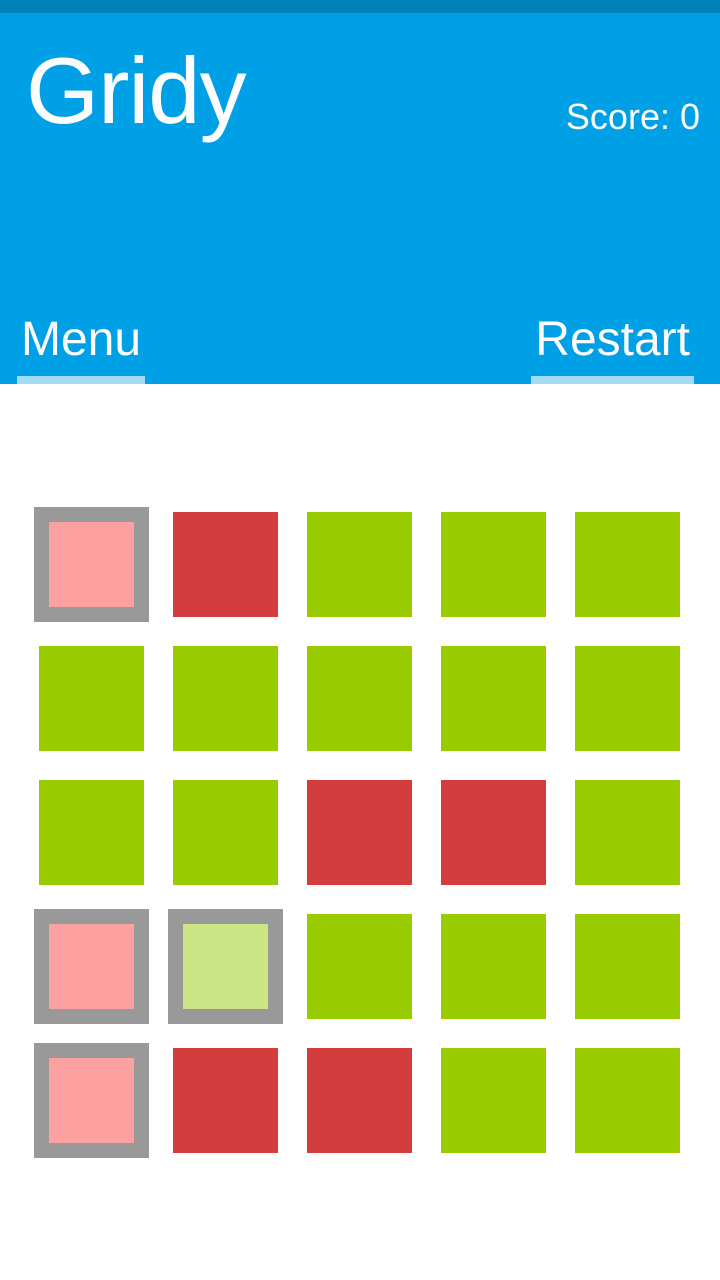  Describe the element at coordinates (225, 698) in the screenshot. I see `grid-cell-r2-c2-green` at that location.